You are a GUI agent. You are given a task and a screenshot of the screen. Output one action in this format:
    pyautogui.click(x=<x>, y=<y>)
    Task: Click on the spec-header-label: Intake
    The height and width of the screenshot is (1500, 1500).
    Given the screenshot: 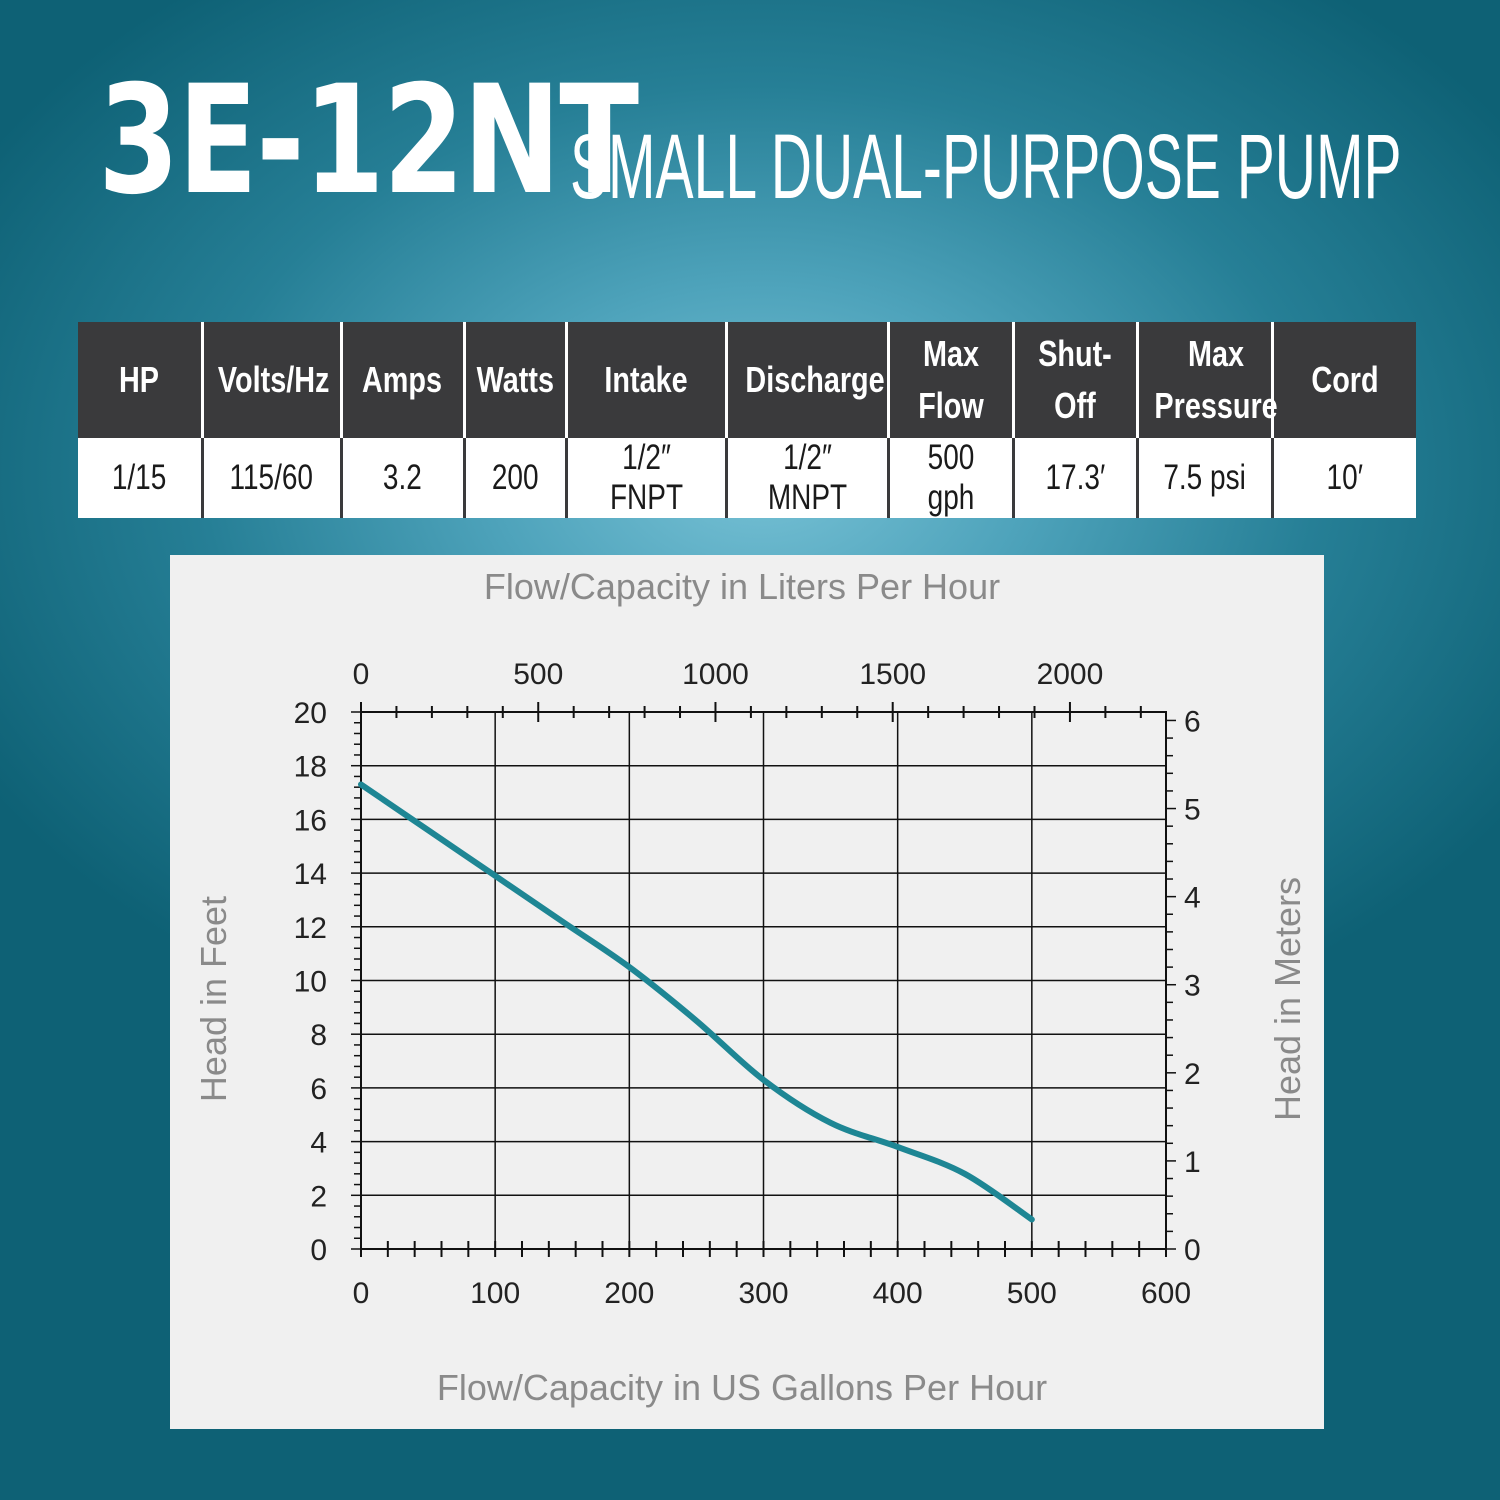 What is the action you would take?
    pyautogui.click(x=645, y=380)
    